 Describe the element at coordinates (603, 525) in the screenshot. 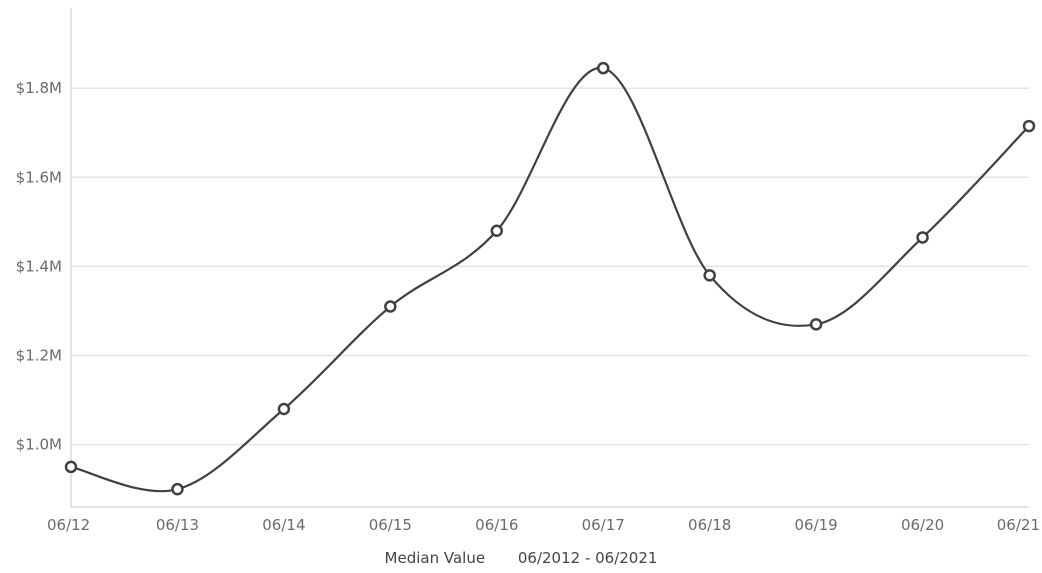

I see `x-tick-label: 06/17` at that location.